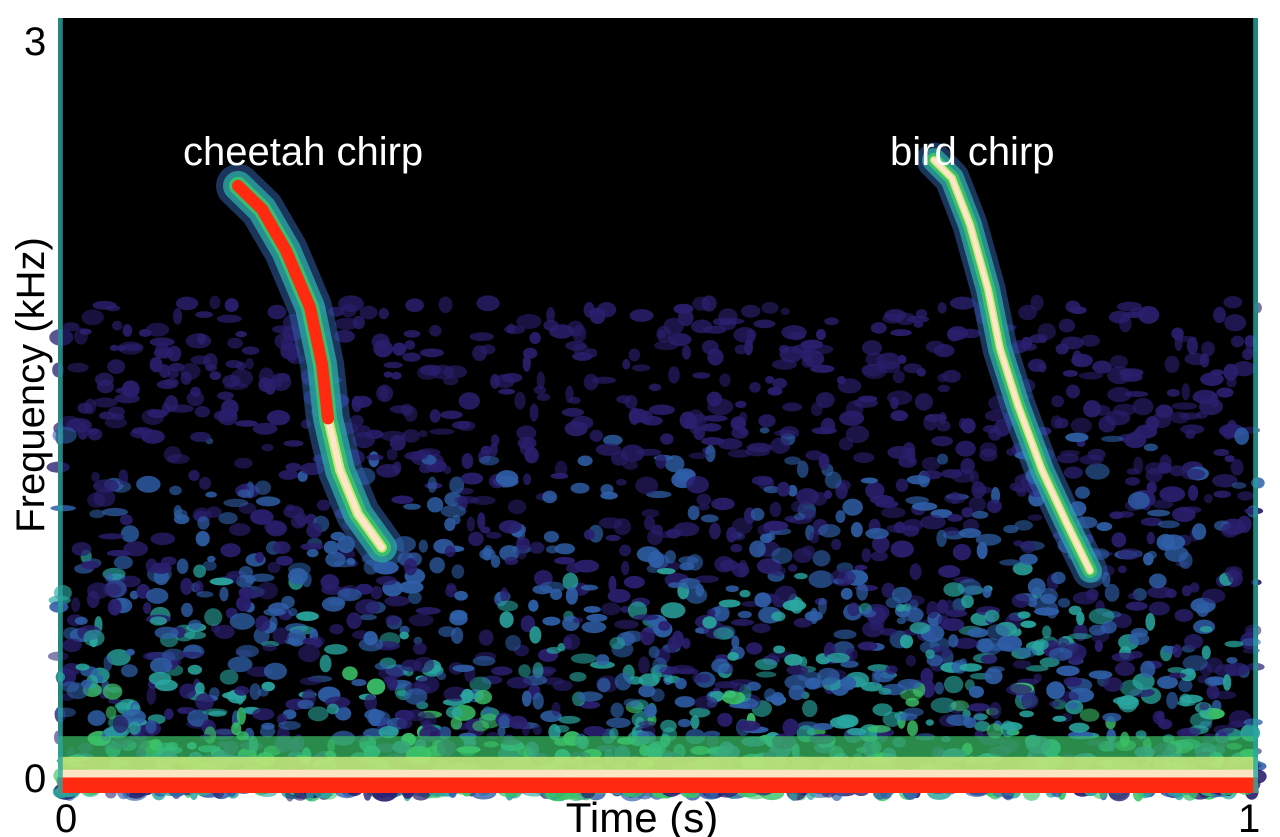 The width and height of the screenshot is (1280, 837). I want to click on x-tick-label-left: 0, so click(66, 817).